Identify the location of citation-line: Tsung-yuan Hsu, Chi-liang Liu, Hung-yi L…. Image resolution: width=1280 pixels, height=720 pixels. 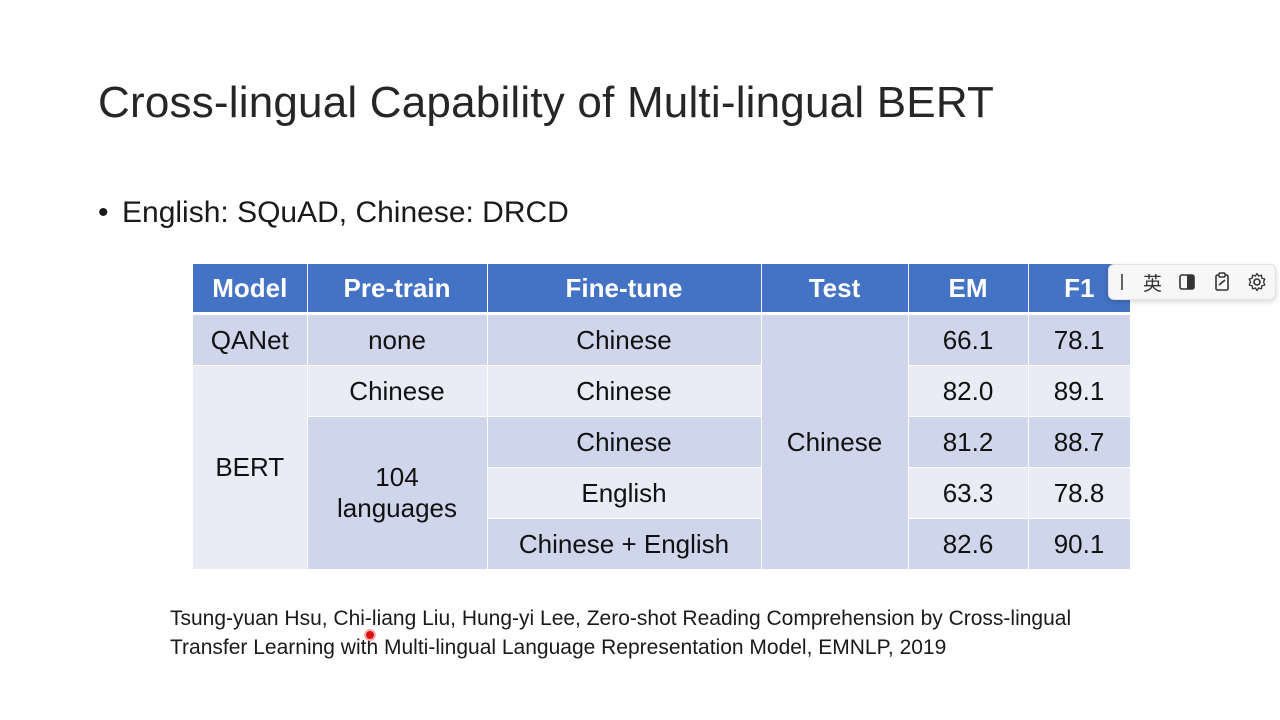
(621, 618).